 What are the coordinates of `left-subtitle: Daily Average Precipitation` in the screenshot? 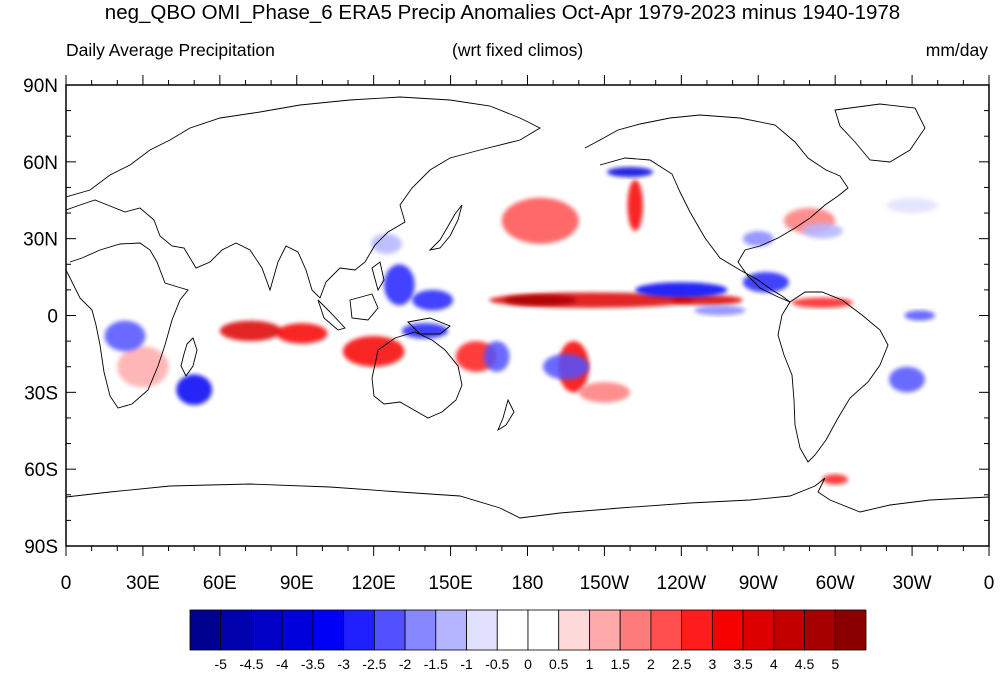 It's located at (170, 50).